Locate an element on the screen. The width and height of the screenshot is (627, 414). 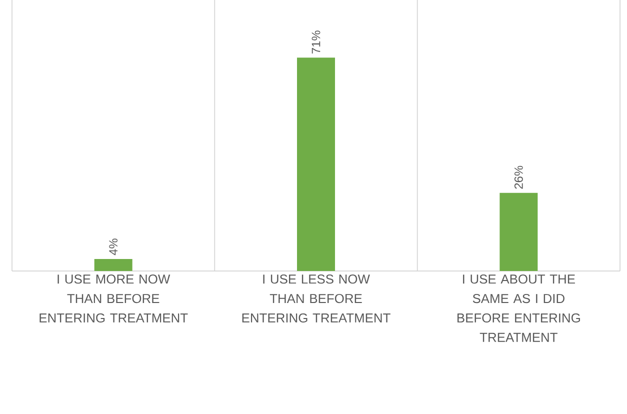
data-label: 71% is located at coordinates (316, 42).